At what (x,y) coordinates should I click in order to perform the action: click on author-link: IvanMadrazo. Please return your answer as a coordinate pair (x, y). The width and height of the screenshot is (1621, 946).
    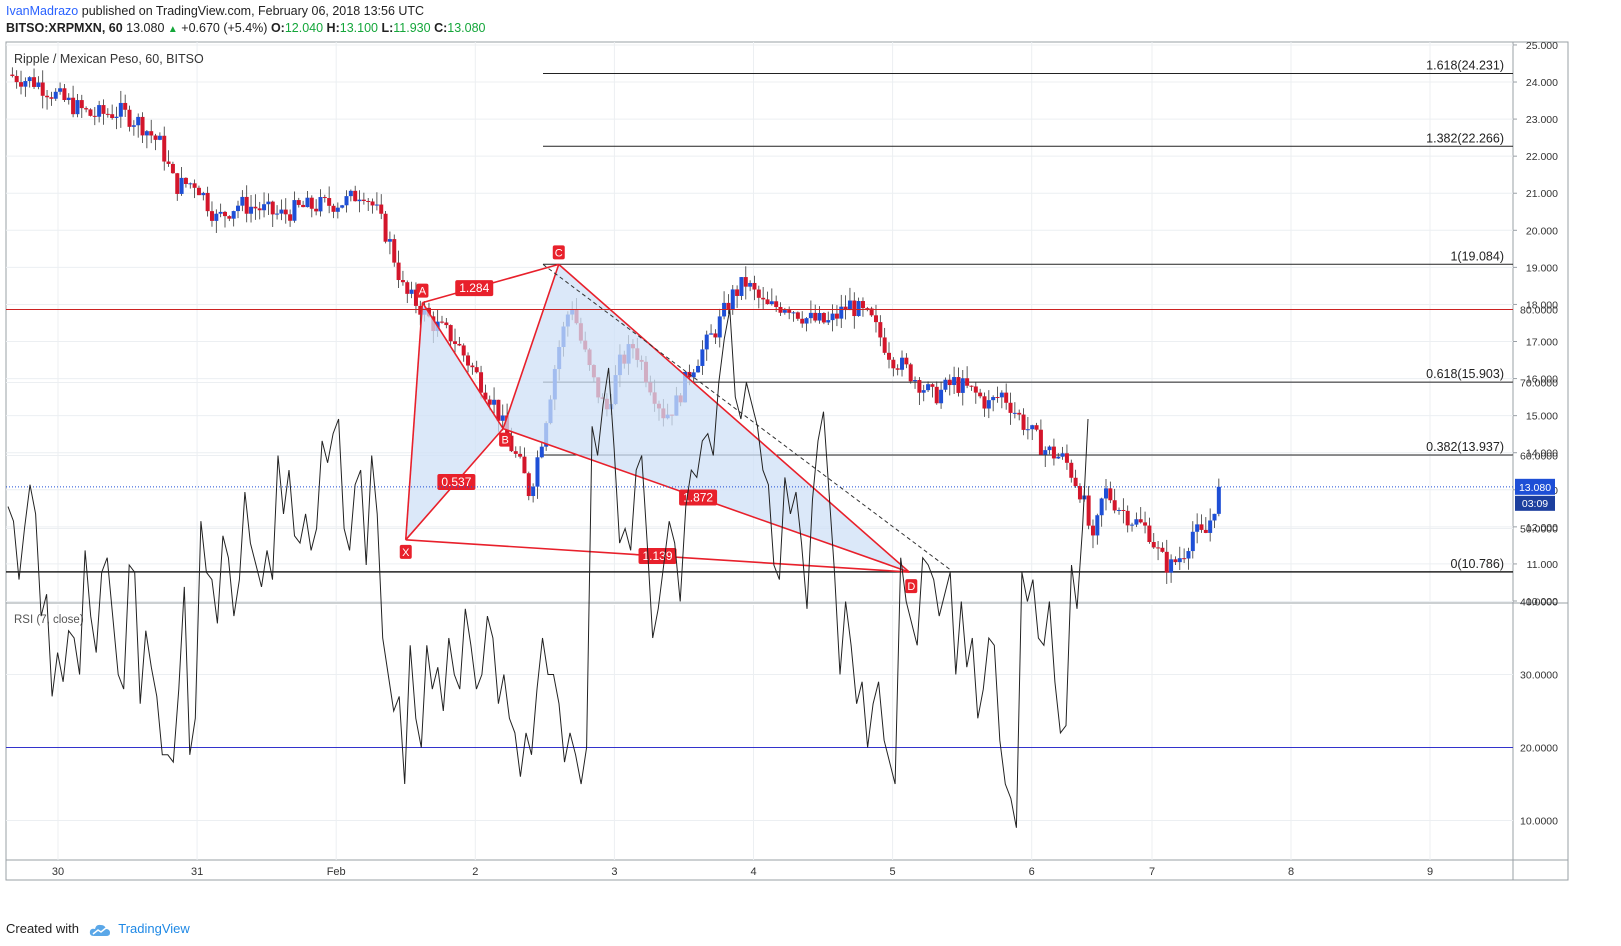
    Looking at the image, I should click on (42, 11).